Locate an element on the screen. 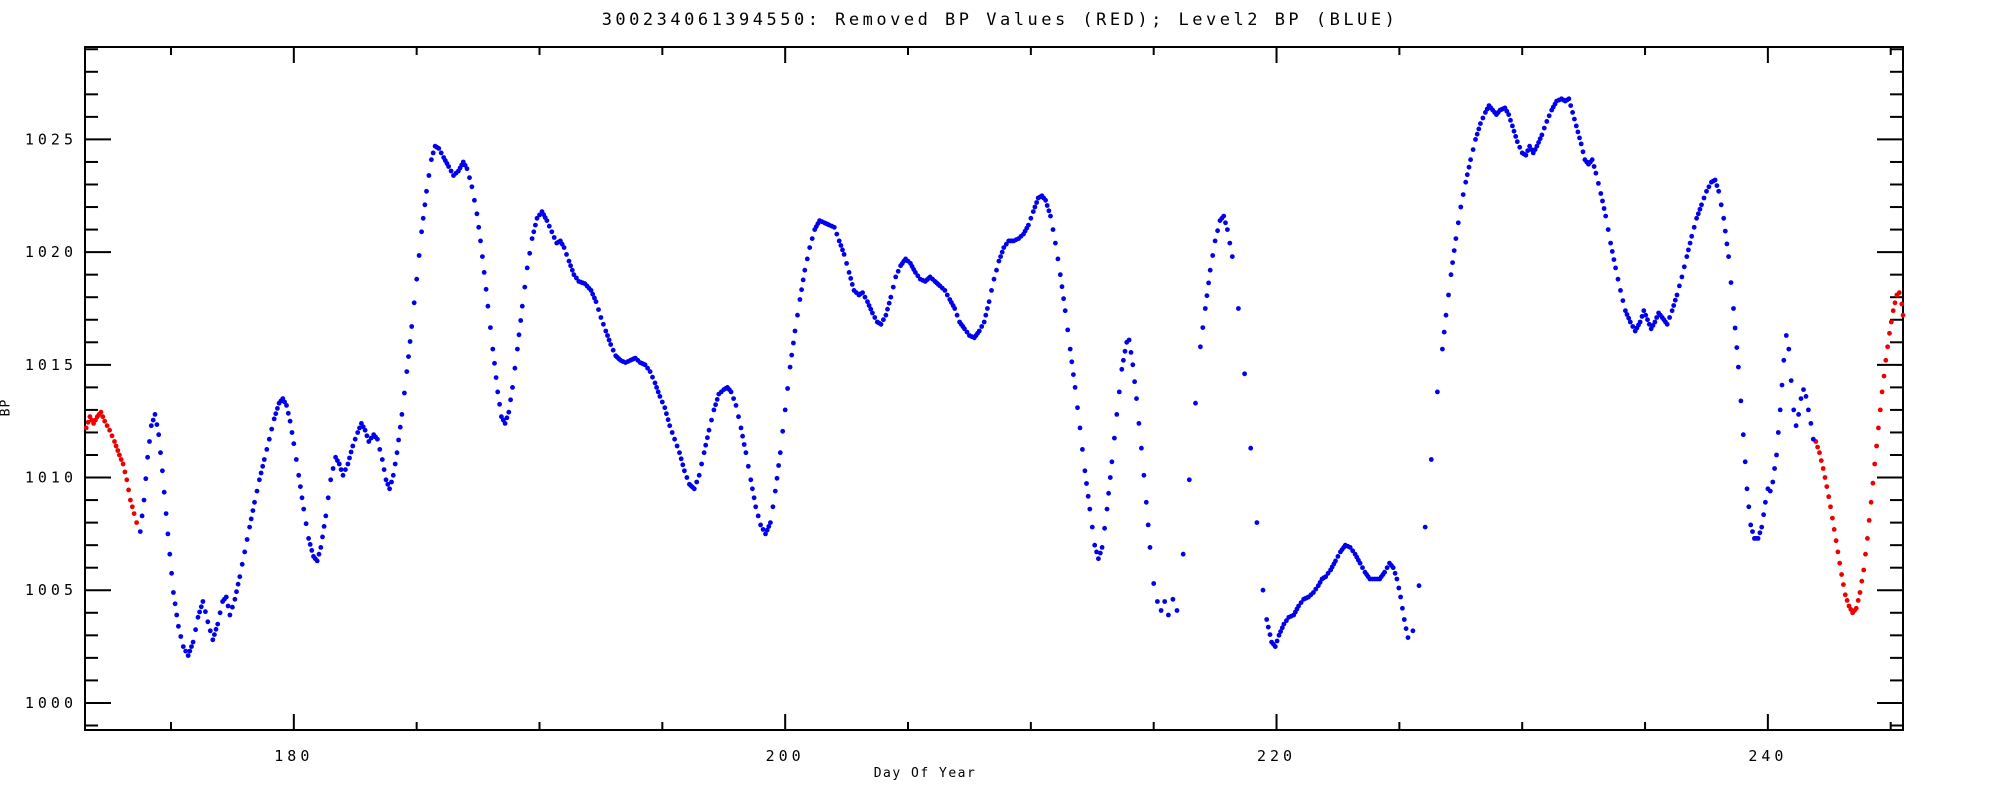 The width and height of the screenshot is (2000, 800). svg-text: 1010 is located at coordinates (51, 478).